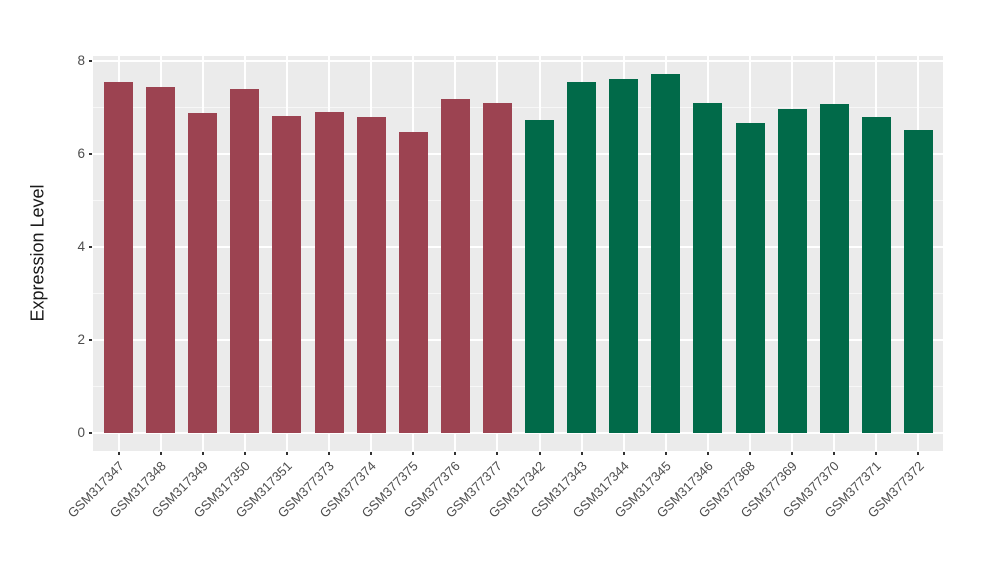 This screenshot has height=580, width=1000. What do you see at coordinates (497, 267) in the screenshot?
I see `bar-GSM377377` at bounding box center [497, 267].